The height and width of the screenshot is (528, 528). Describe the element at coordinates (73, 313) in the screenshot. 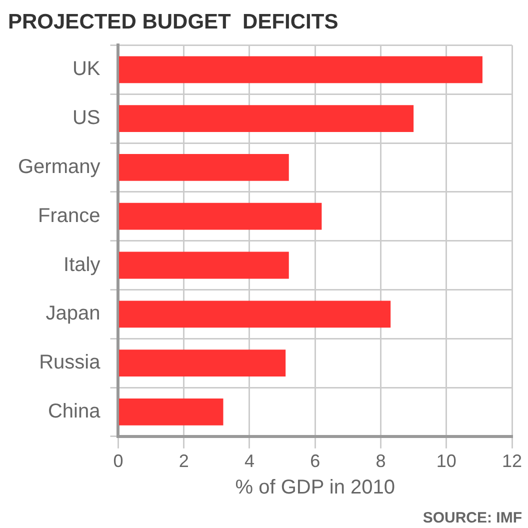

I see `y-tick-label: Japan` at that location.